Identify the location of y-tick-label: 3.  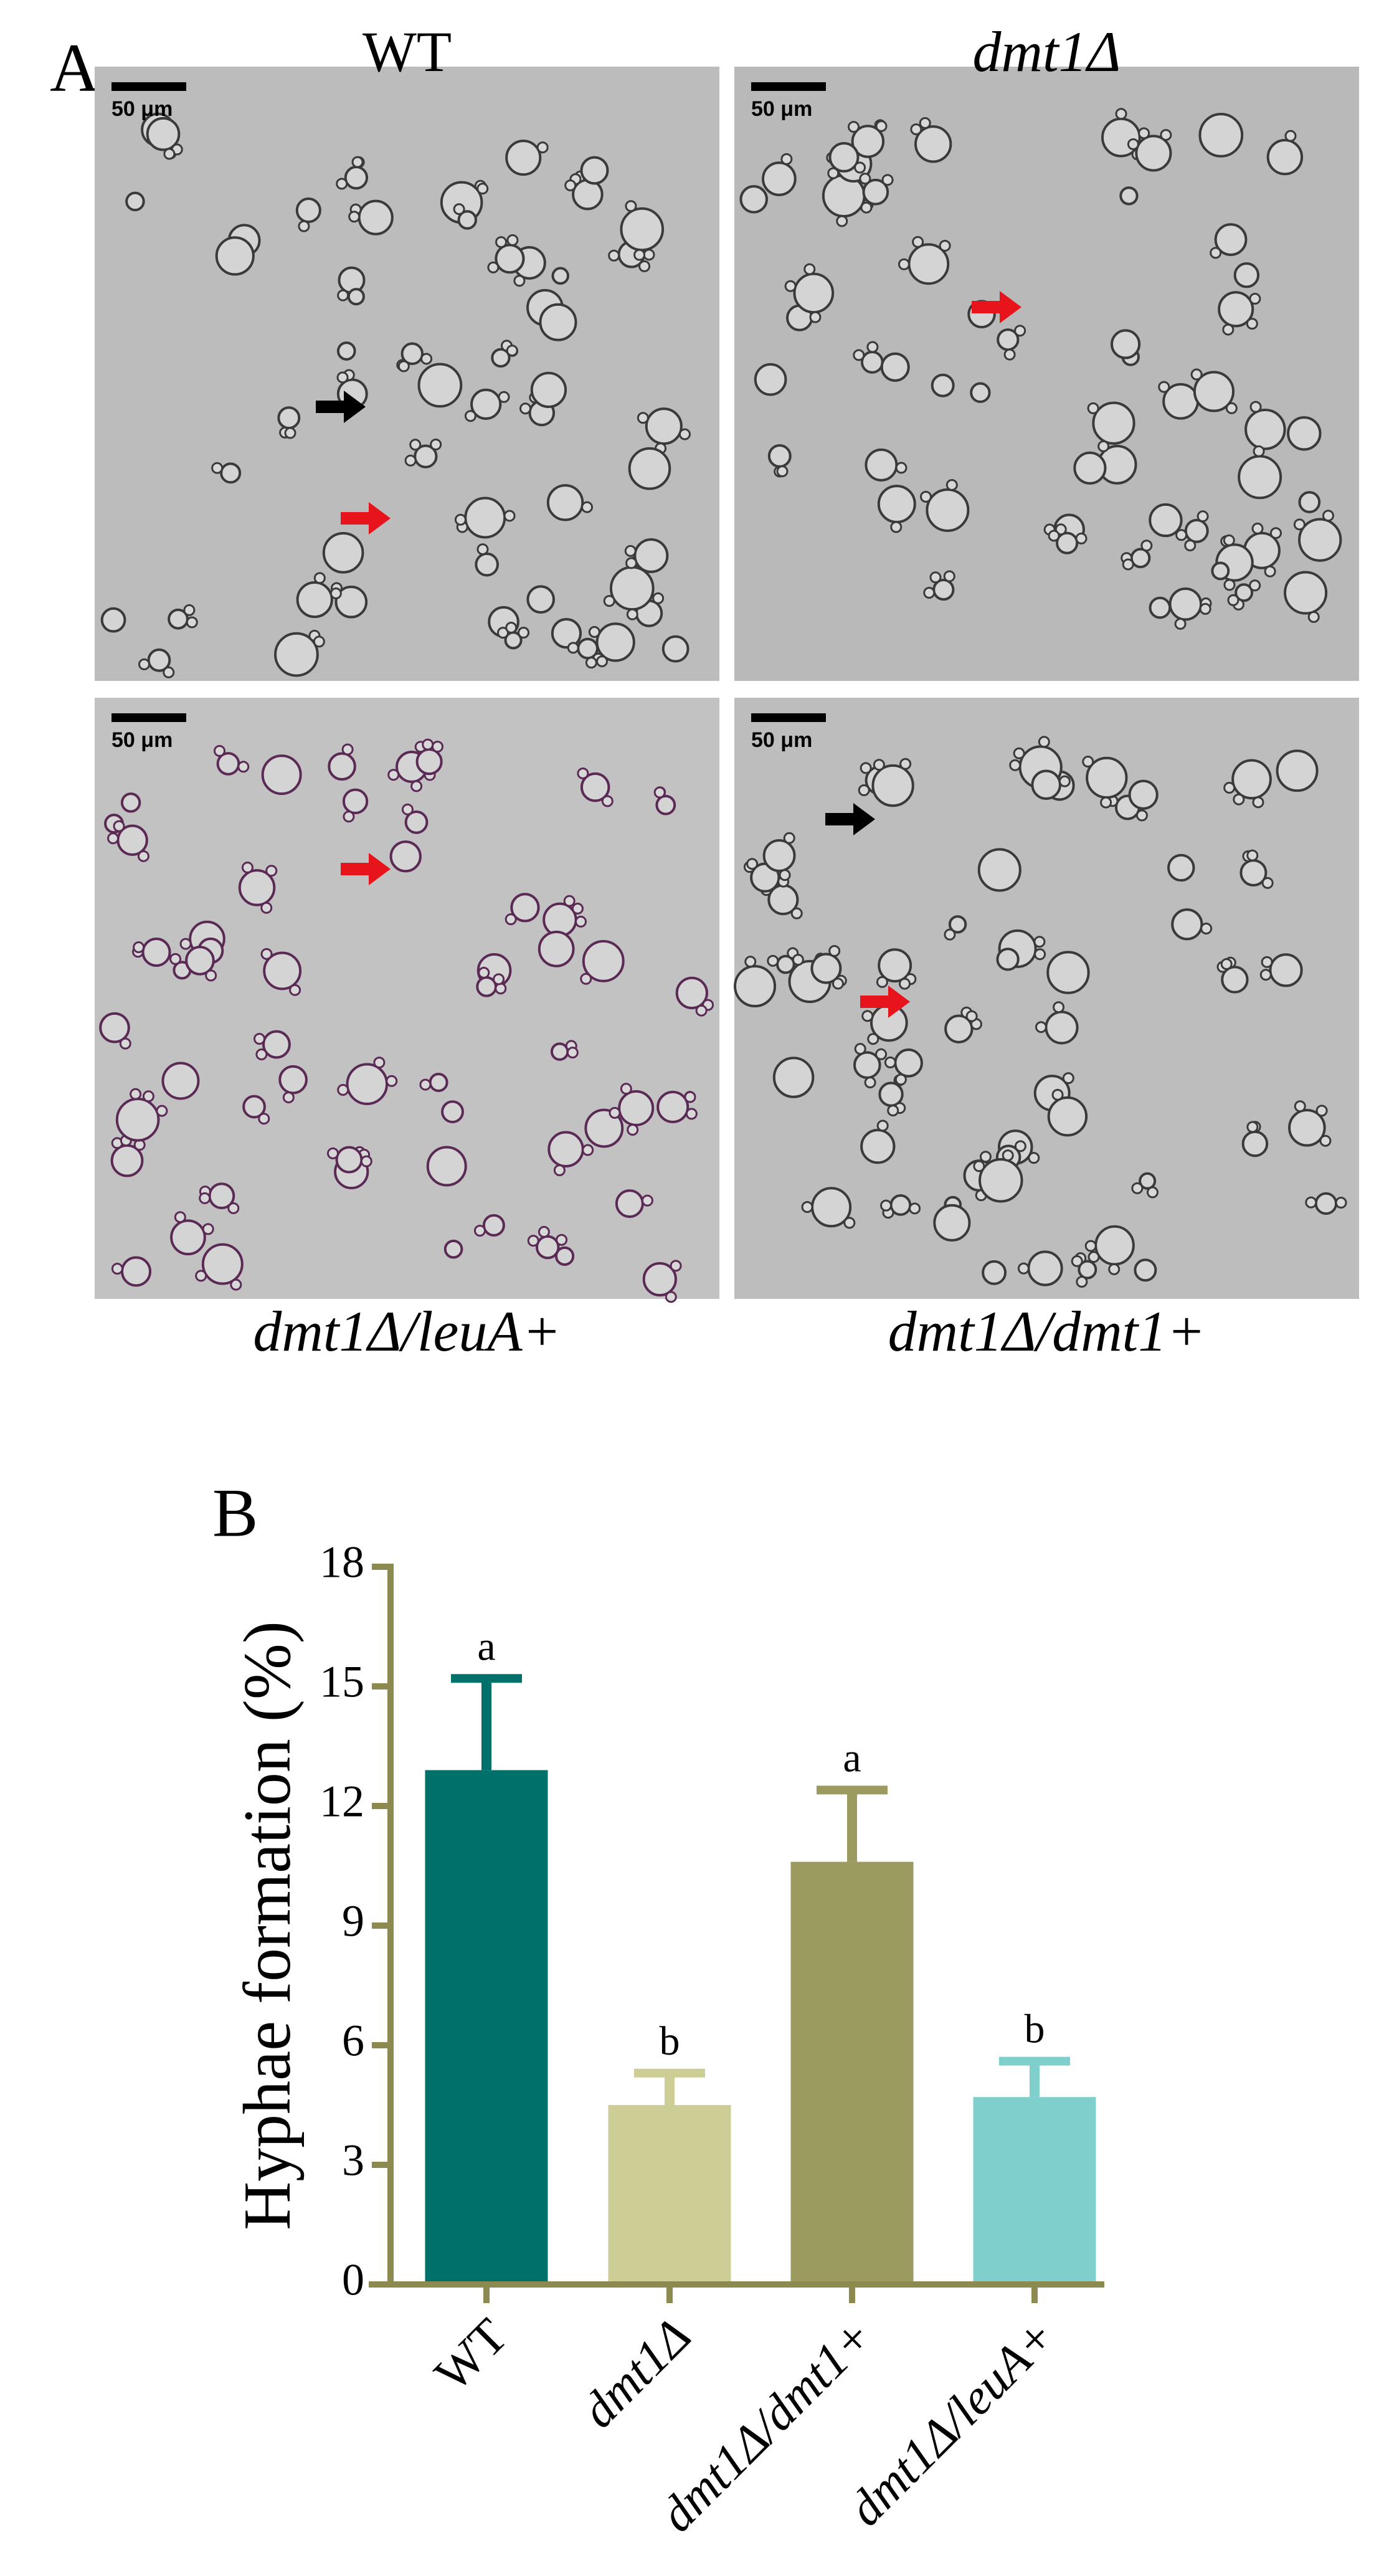
(353, 2160).